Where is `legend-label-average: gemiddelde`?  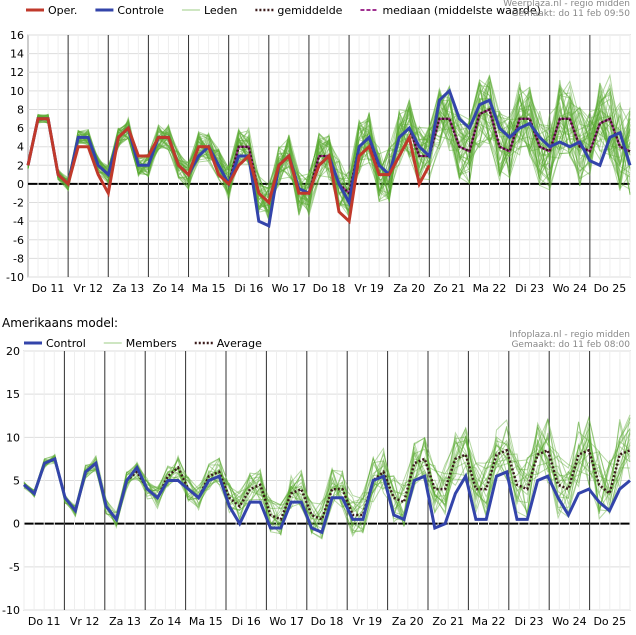 legend-label-average: gemiddelde is located at coordinates (309, 10).